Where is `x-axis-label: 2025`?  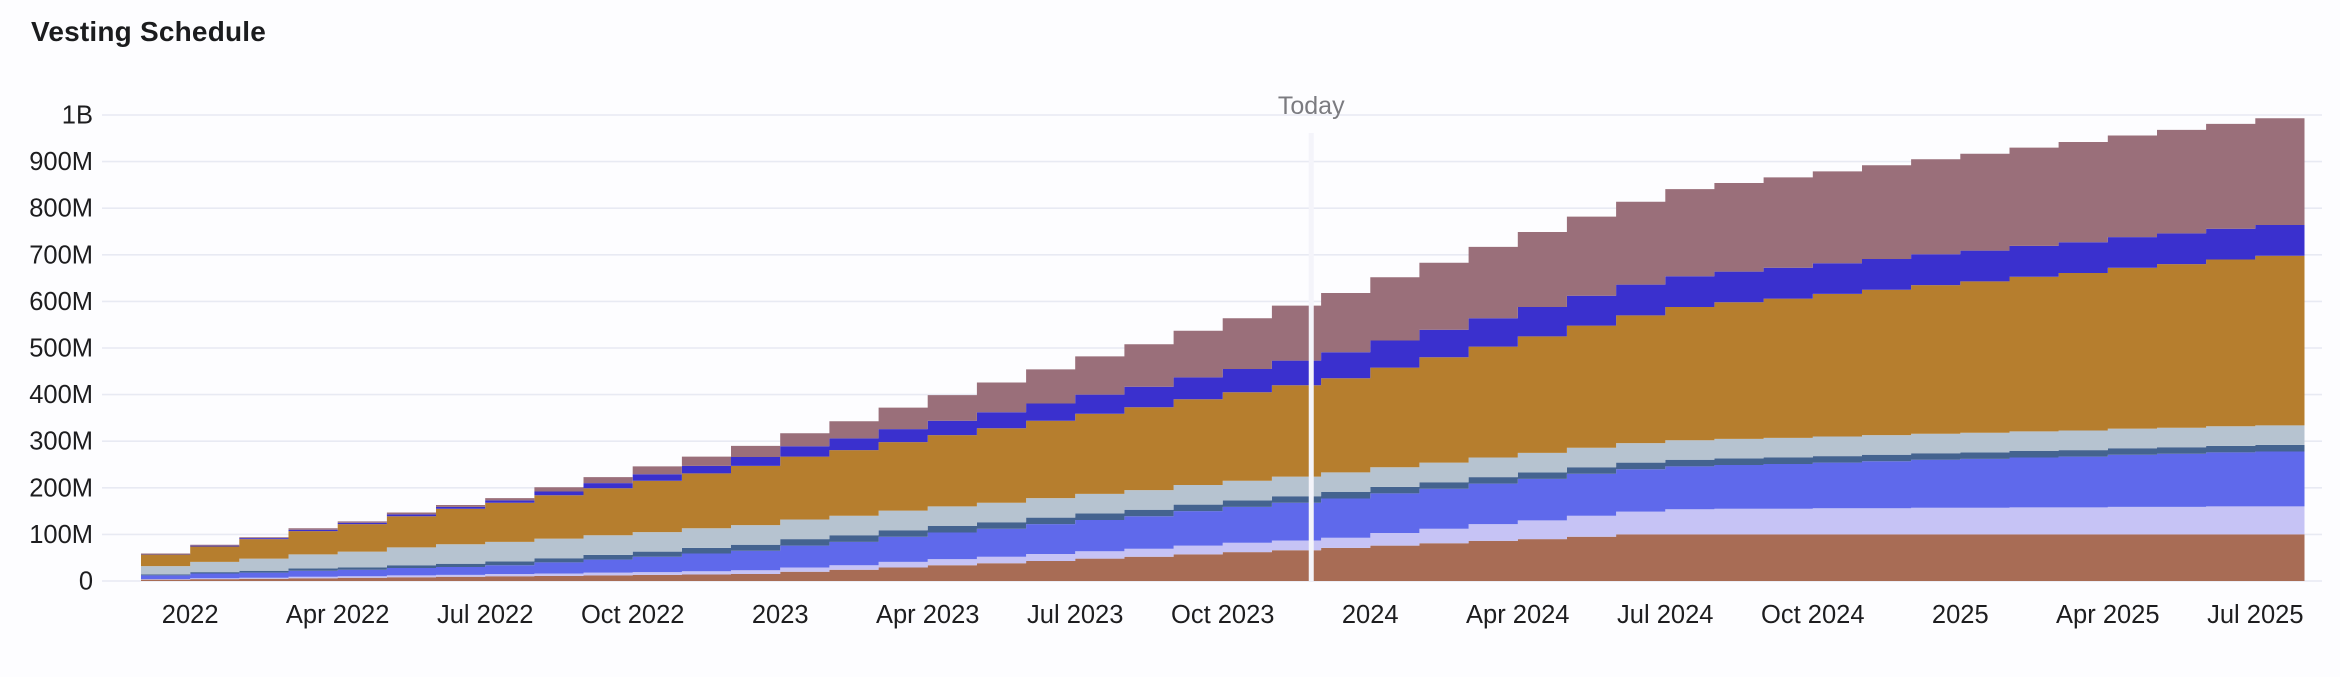
x-axis-label: 2025 is located at coordinates (1960, 615).